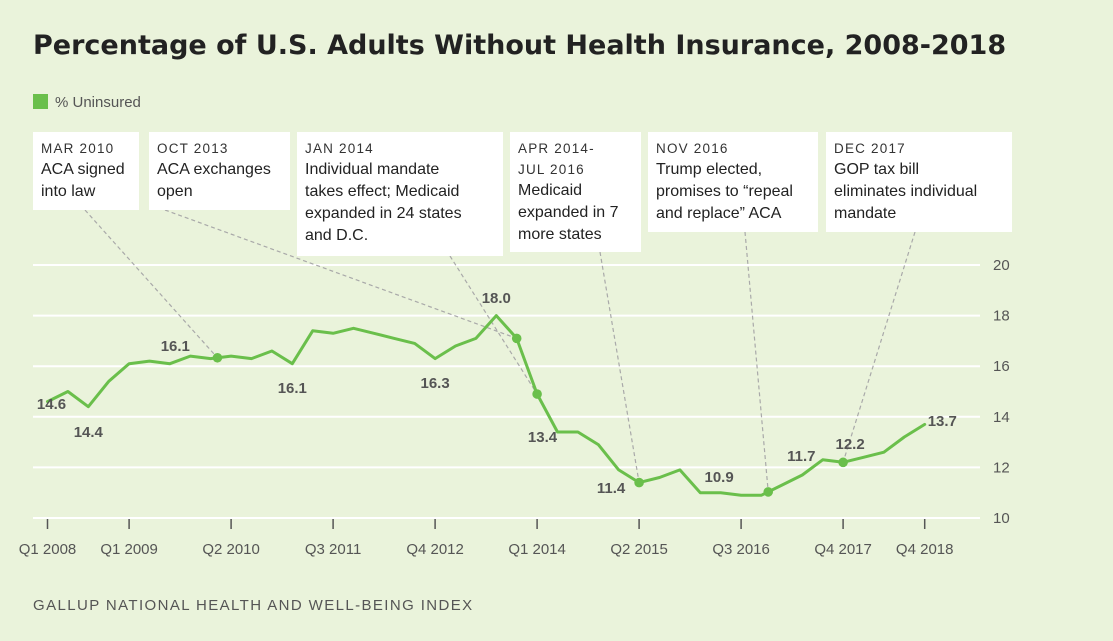 The width and height of the screenshot is (1113, 641). Describe the element at coordinates (214, 169) in the screenshot. I see `annotation-text: ACA exchanges` at that location.